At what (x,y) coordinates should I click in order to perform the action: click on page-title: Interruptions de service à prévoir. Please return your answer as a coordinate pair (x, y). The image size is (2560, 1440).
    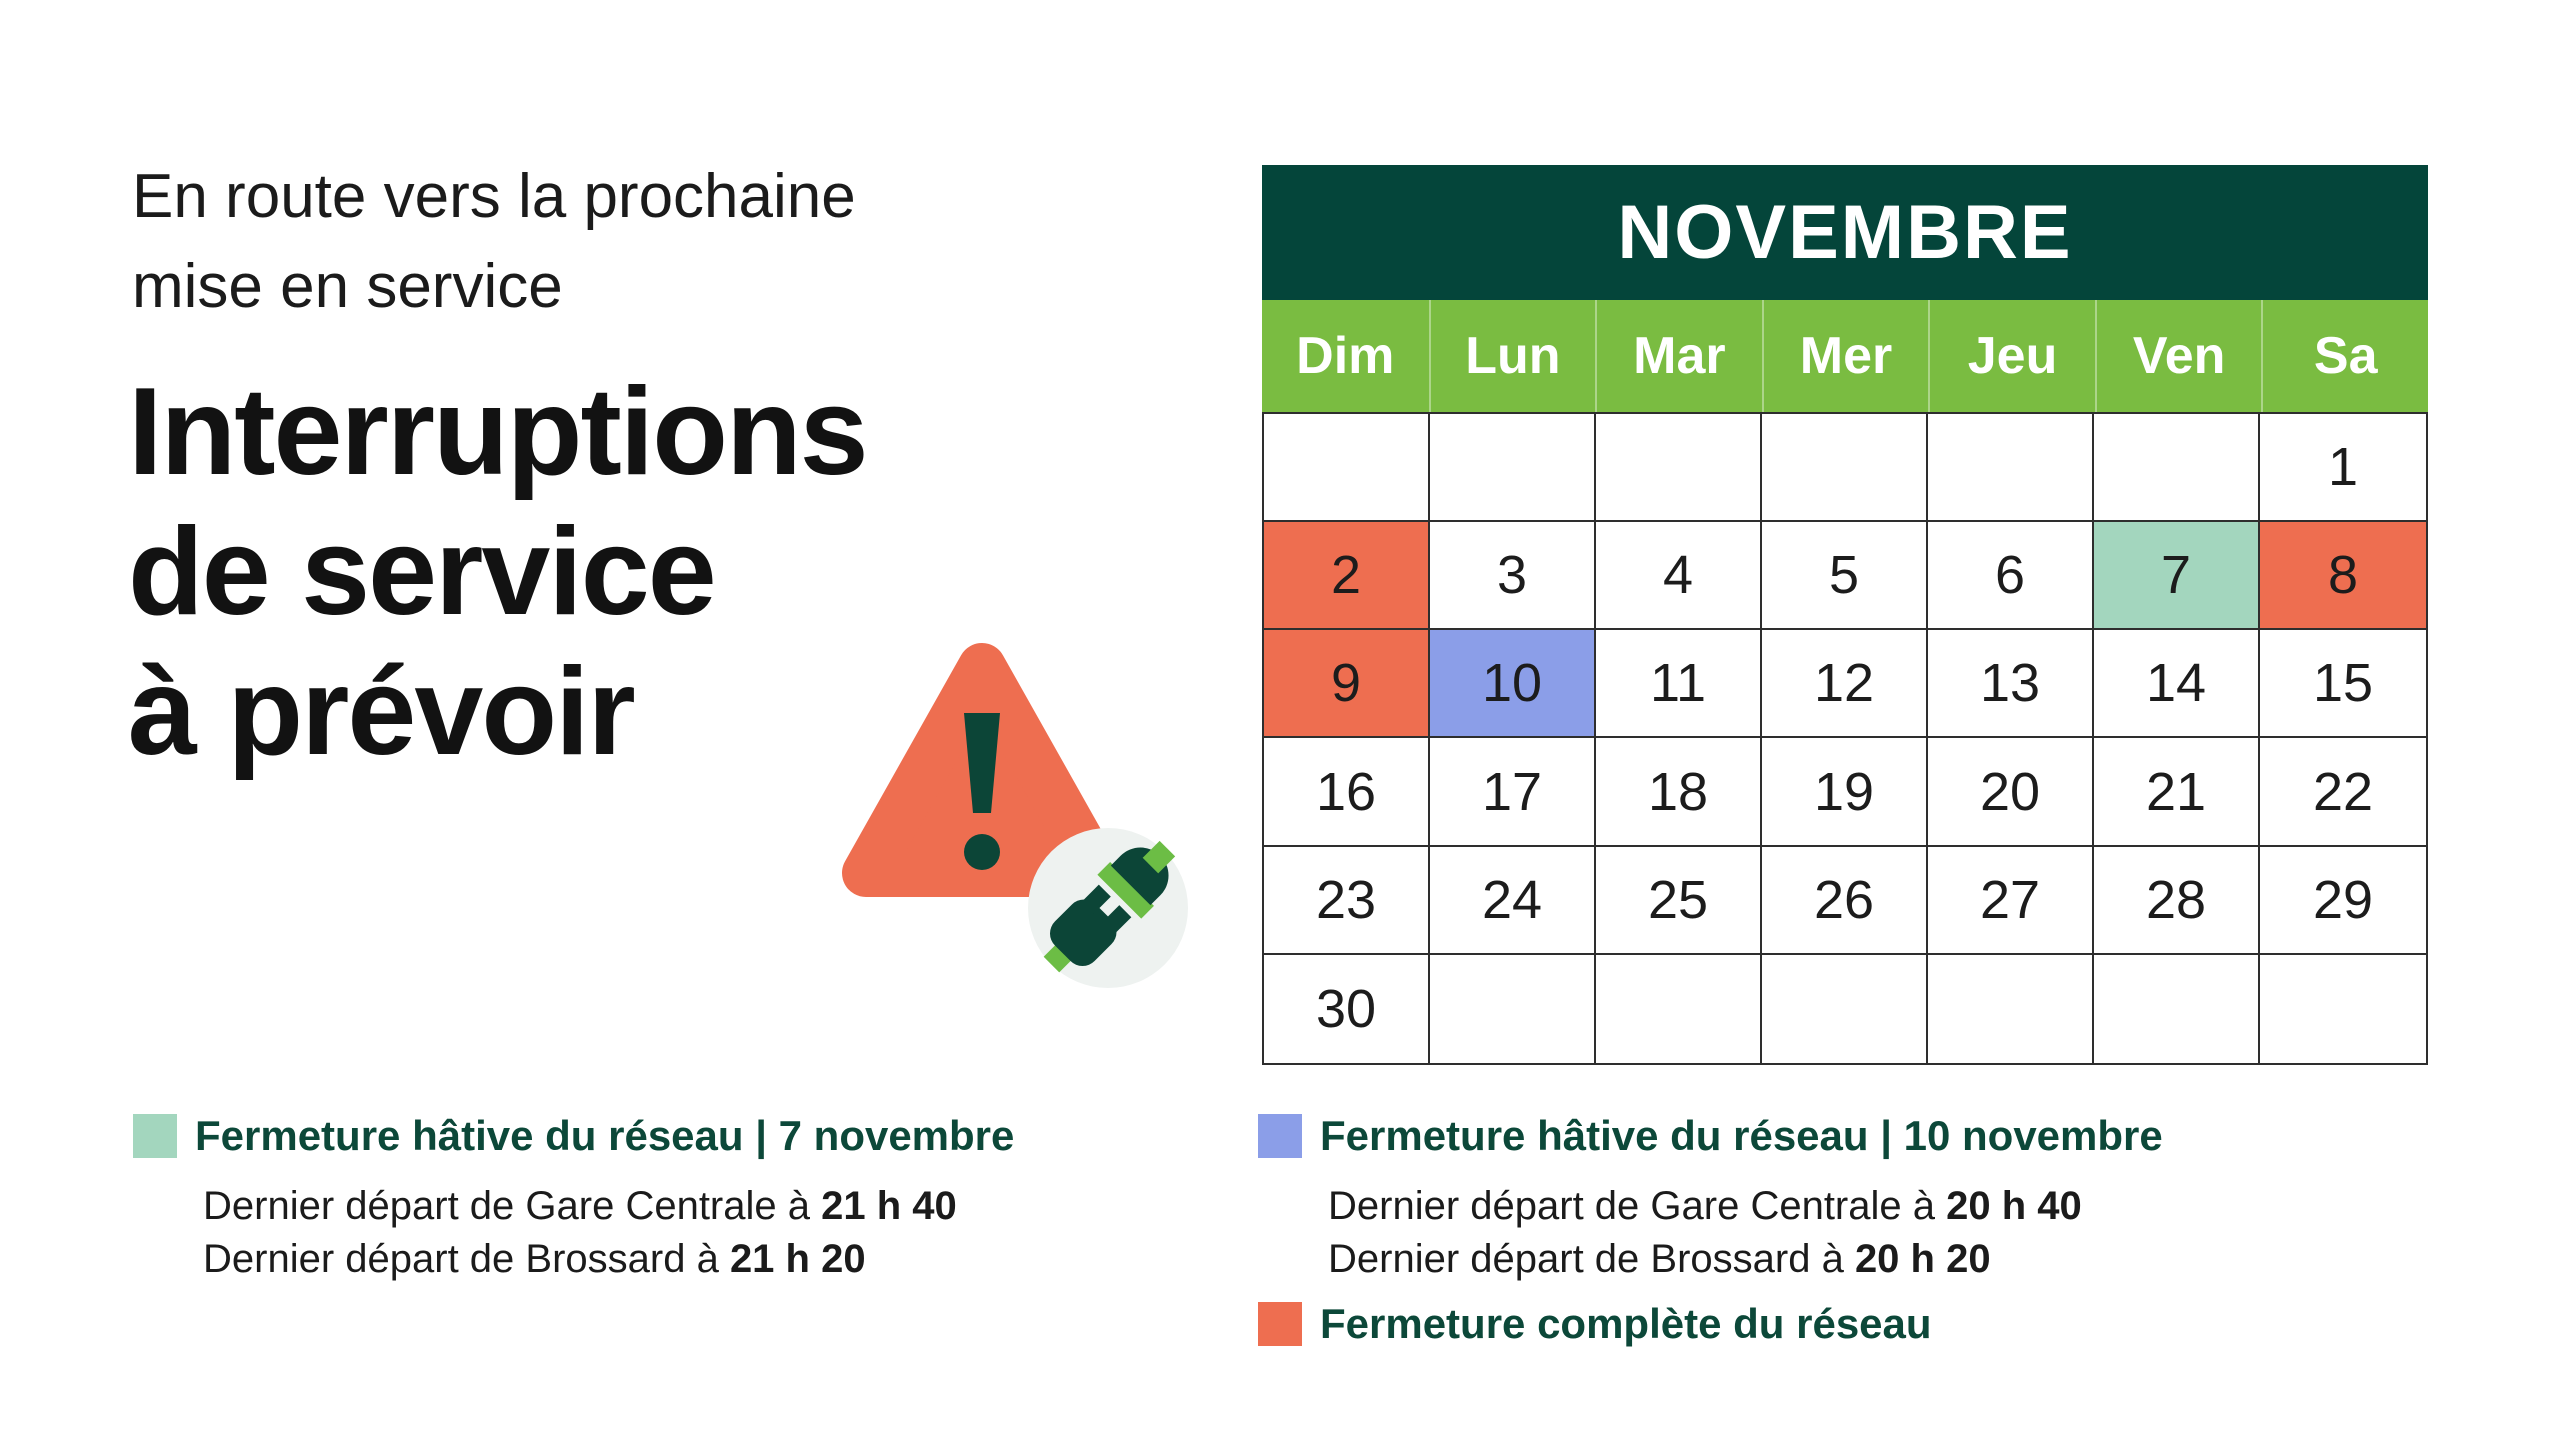
    Looking at the image, I should click on (498, 572).